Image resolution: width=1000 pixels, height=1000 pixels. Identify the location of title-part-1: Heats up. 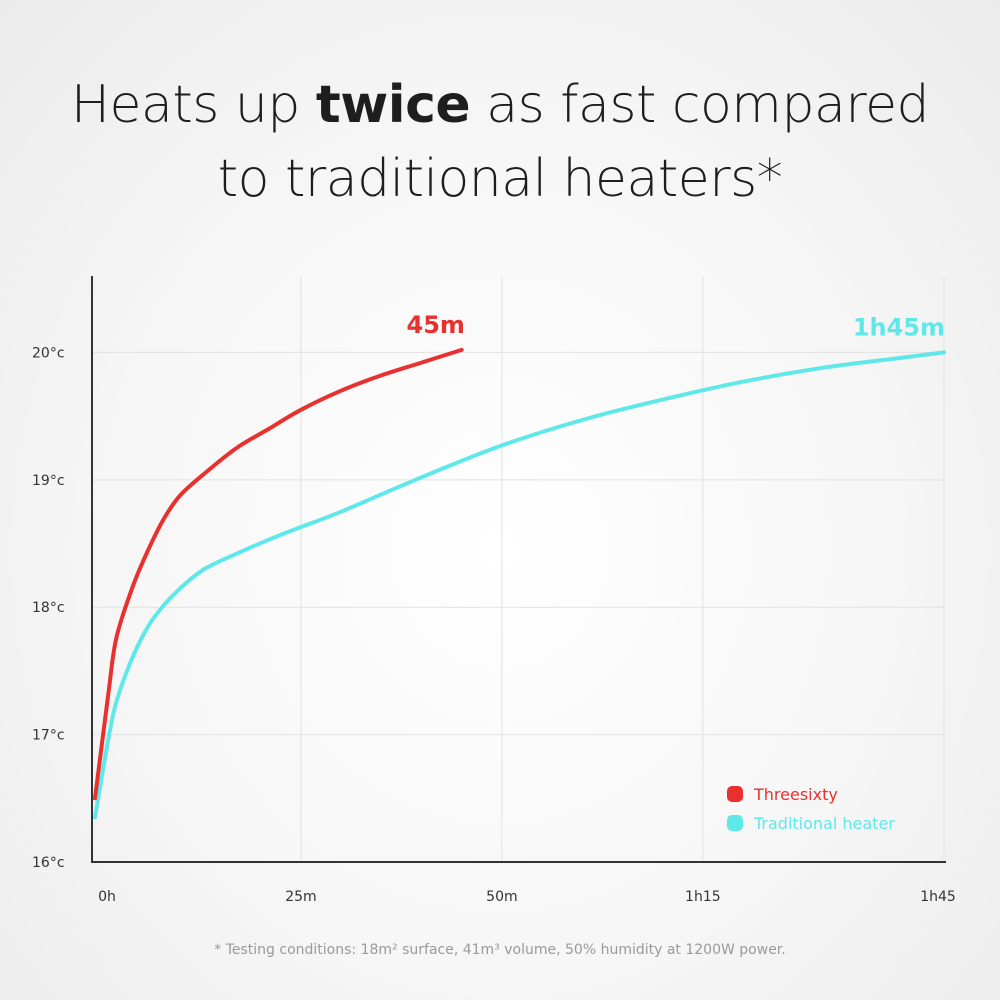
(193, 105).